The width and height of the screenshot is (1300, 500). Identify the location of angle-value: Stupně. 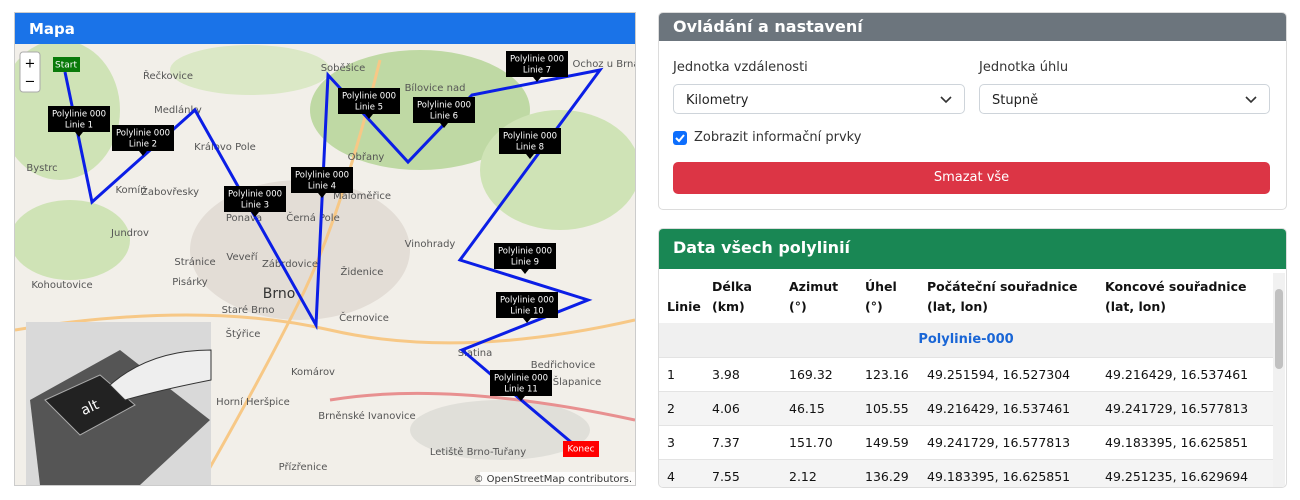
(1015, 100).